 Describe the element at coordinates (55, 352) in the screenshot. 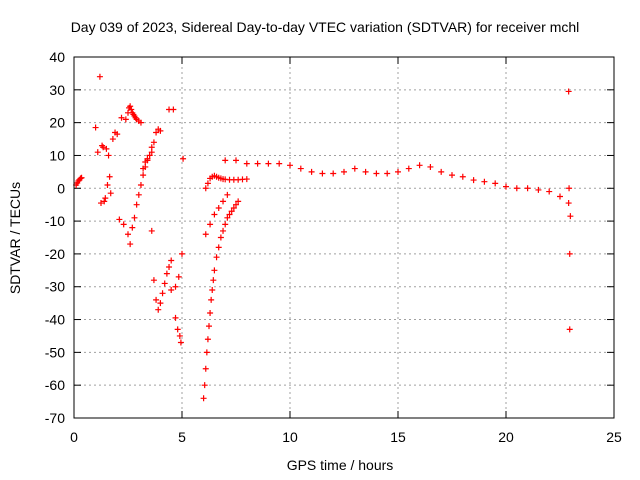

I see `y-tick-label: -50` at that location.